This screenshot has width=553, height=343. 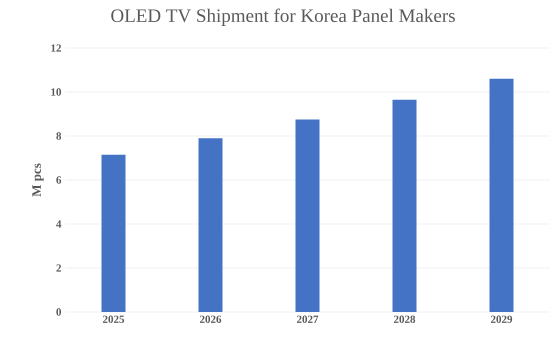 I want to click on y-tick-label: 4, so click(x=59, y=224).